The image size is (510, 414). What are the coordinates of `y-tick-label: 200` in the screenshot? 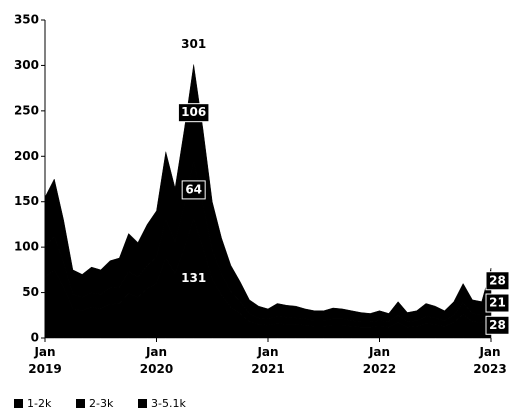 It's located at (26, 156).